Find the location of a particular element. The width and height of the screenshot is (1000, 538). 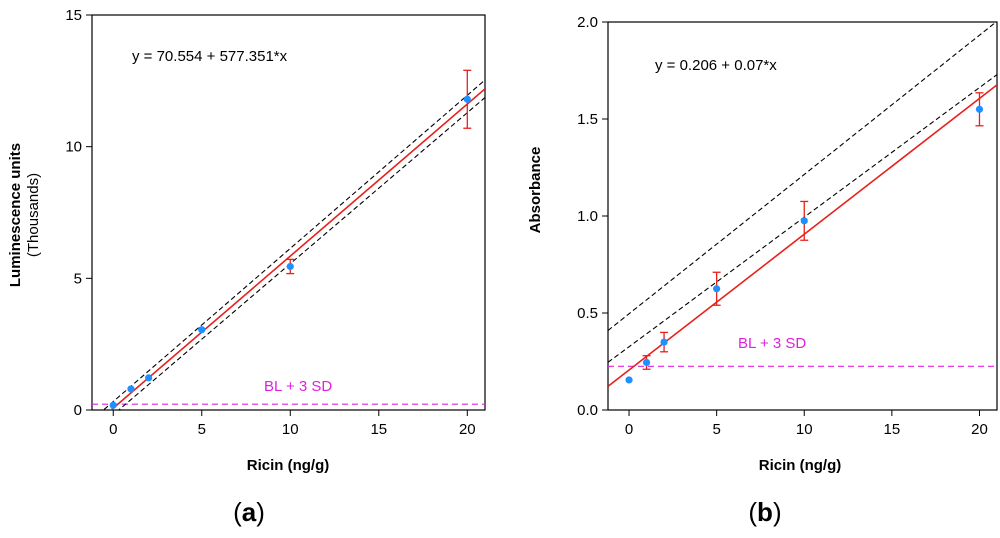

panel-letter: a is located at coordinates (249, 512).